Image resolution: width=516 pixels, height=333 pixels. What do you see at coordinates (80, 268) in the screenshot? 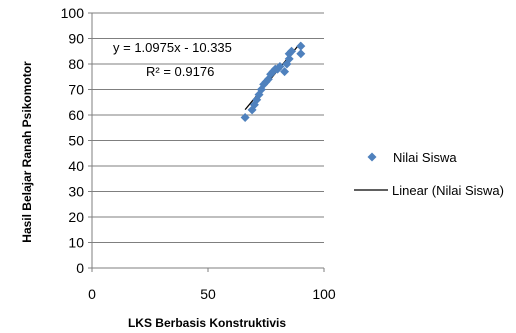
I see `y-tick-label-0: 0` at bounding box center [80, 268].